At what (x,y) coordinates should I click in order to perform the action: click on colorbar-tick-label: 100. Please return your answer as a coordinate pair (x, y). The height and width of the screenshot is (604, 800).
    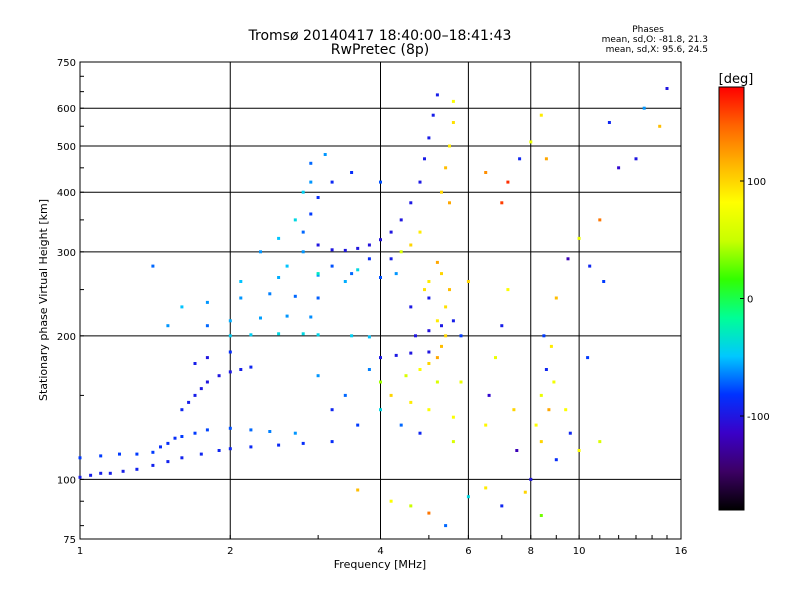
    Looking at the image, I should click on (756, 182).